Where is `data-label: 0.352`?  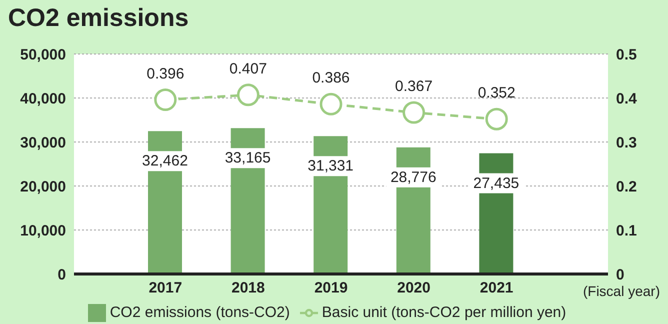 data-label: 0.352 is located at coordinates (497, 93).